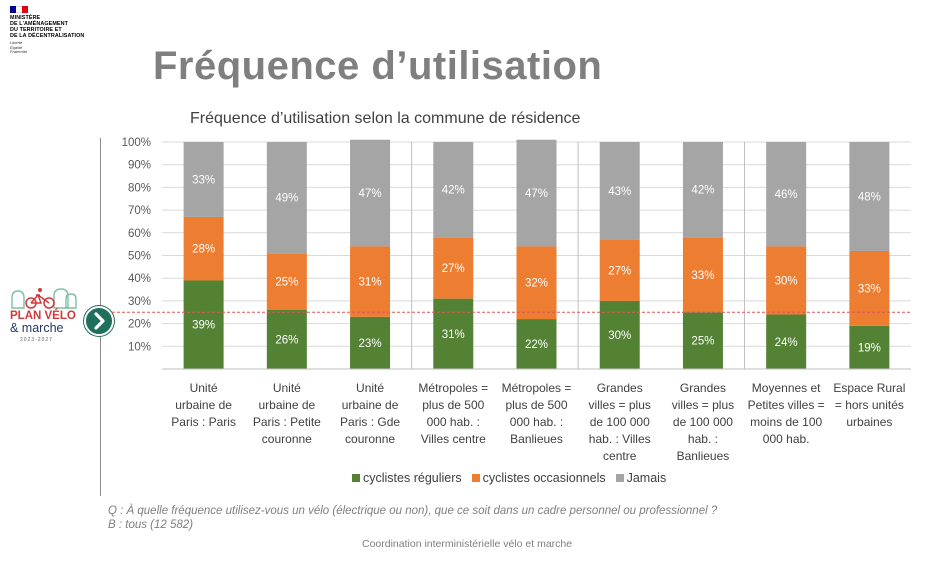  I want to click on y-tick-label: 30%, so click(139, 302).